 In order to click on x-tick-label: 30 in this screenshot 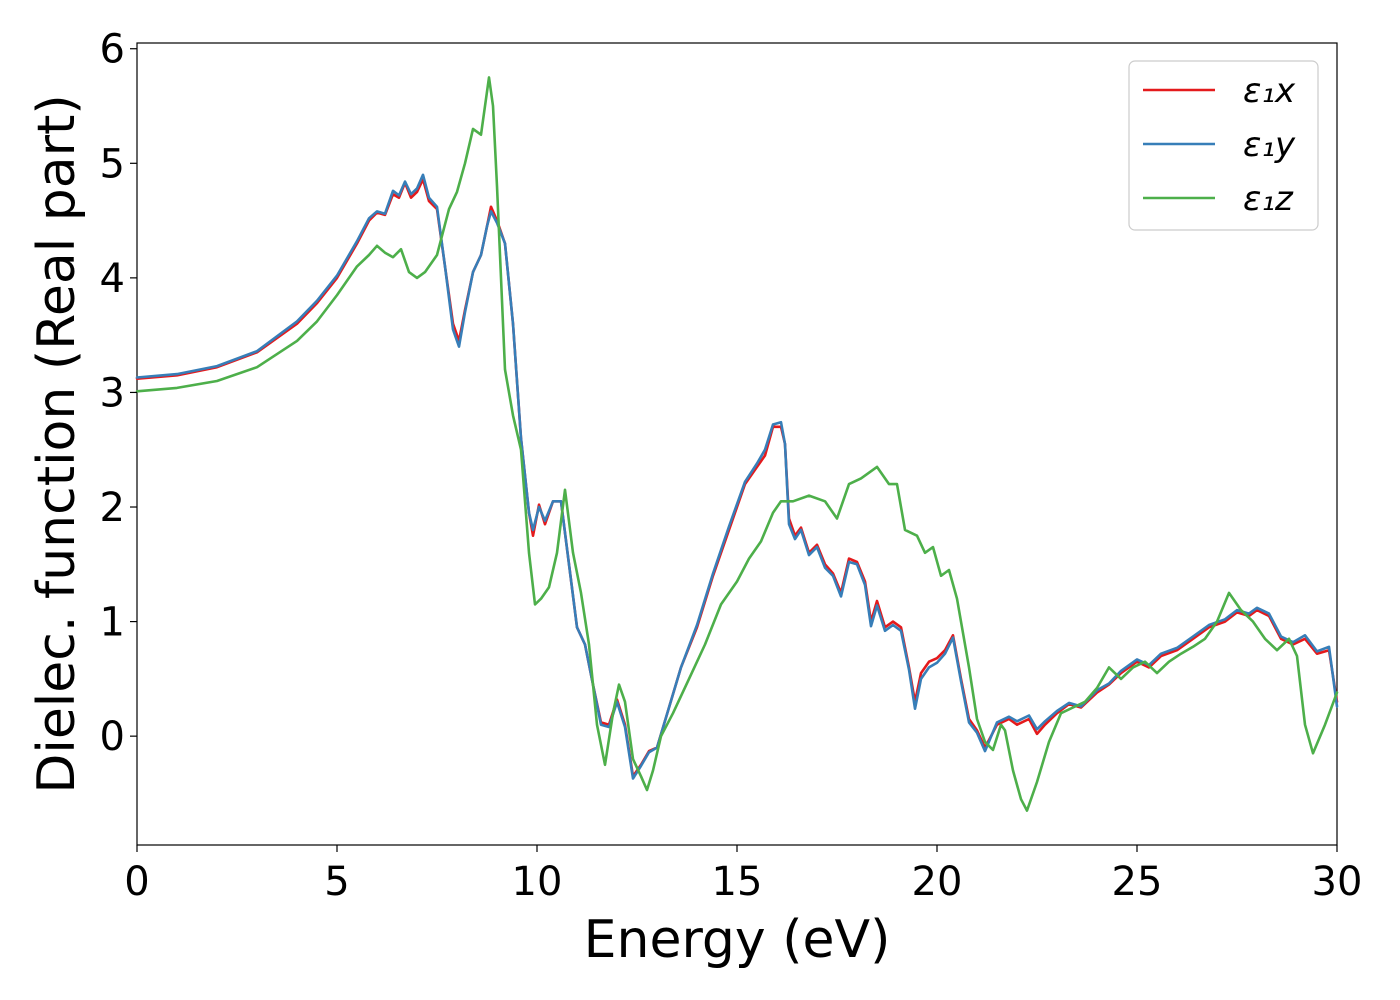, I will do `click(1337, 882)`.